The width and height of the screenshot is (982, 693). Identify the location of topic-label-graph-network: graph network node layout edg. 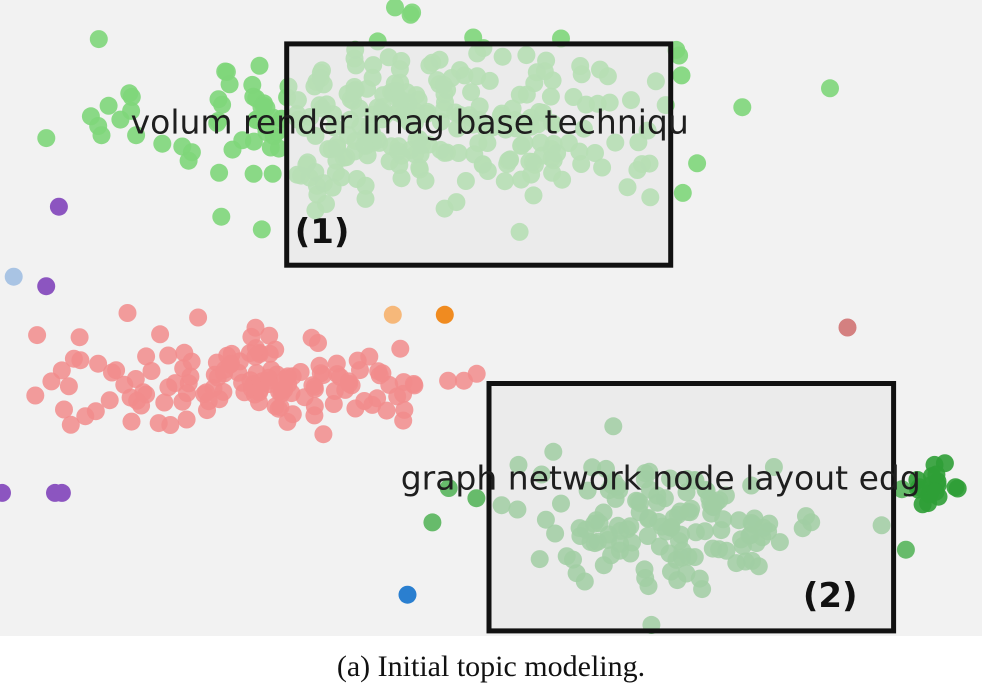
(661, 478).